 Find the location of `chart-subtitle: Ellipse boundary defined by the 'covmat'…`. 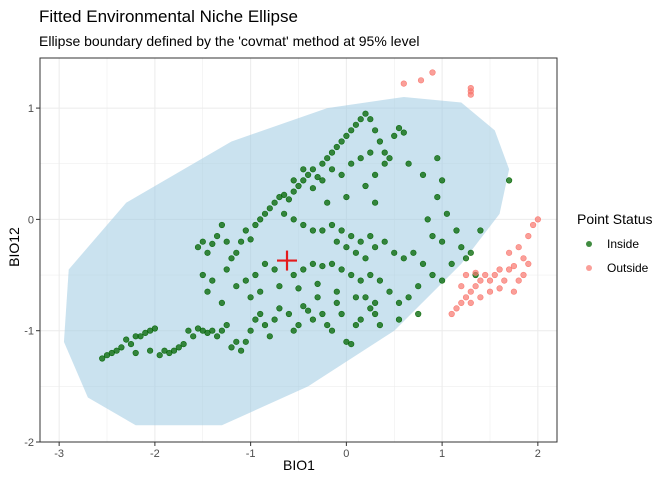

chart-subtitle: Ellipse boundary defined by the 'covmat'… is located at coordinates (229, 41).